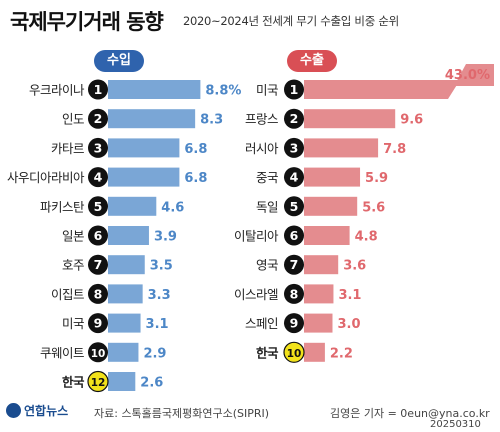 The image size is (500, 432). What do you see at coordinates (119, 61) in the screenshot?
I see `import-section-label: 수입` at bounding box center [119, 61].